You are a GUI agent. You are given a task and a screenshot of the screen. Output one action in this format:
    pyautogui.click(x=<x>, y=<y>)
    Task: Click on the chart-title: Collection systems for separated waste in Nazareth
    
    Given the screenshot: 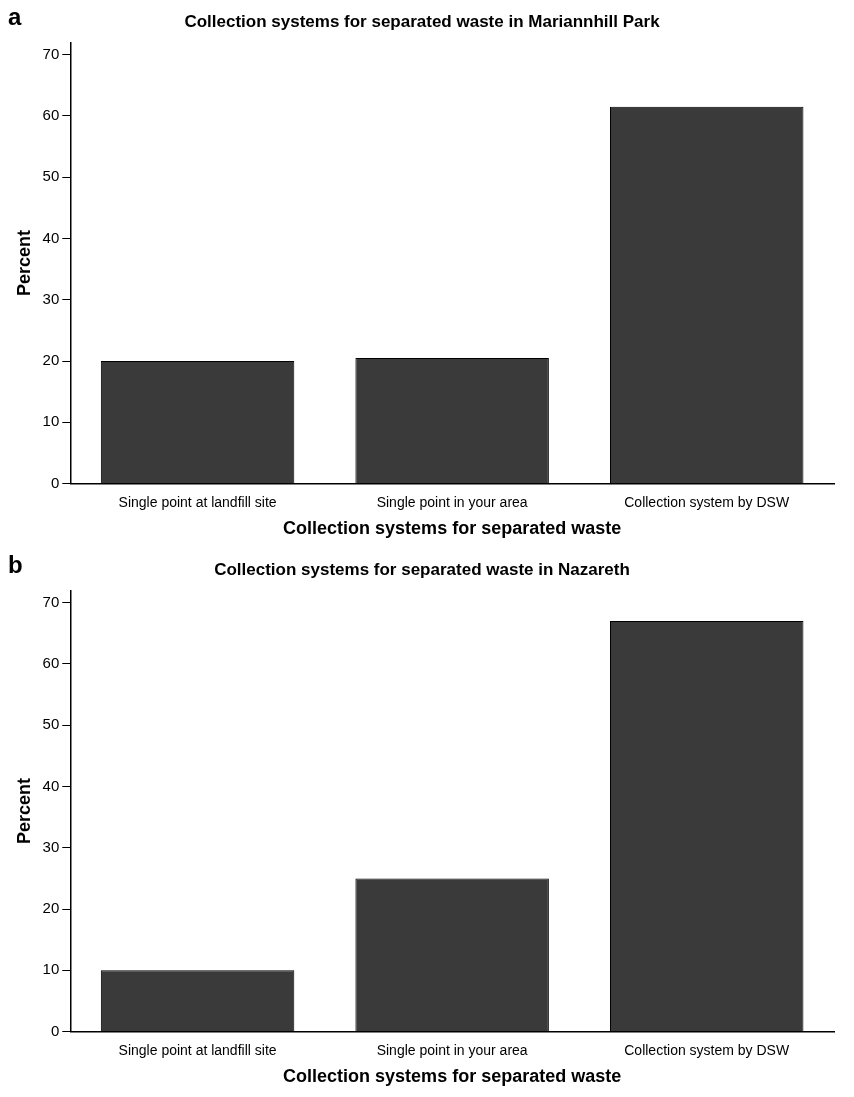 What is the action you would take?
    pyautogui.click(x=422, y=569)
    